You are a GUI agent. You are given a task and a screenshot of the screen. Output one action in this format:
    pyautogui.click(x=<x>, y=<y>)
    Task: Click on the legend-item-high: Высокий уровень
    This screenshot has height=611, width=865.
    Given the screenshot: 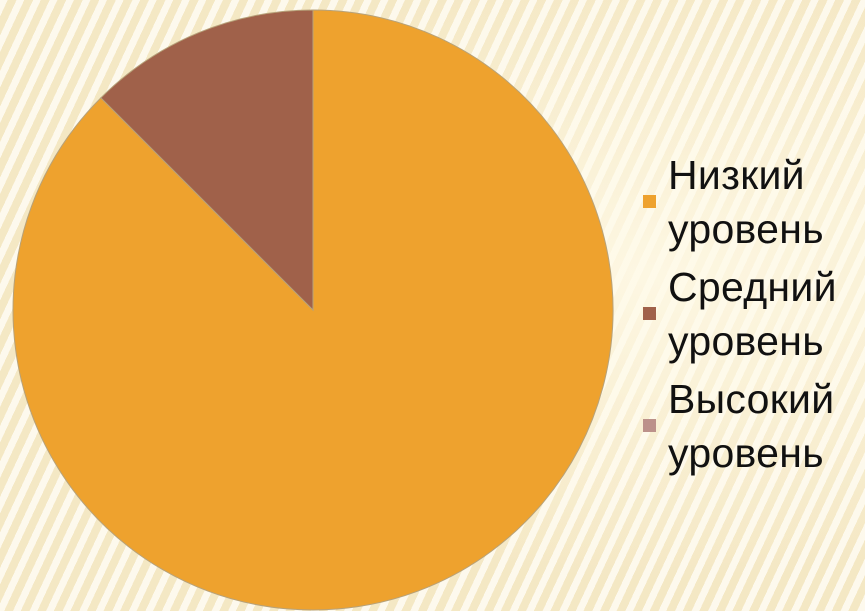 What is the action you would take?
    pyautogui.click(x=751, y=428)
    